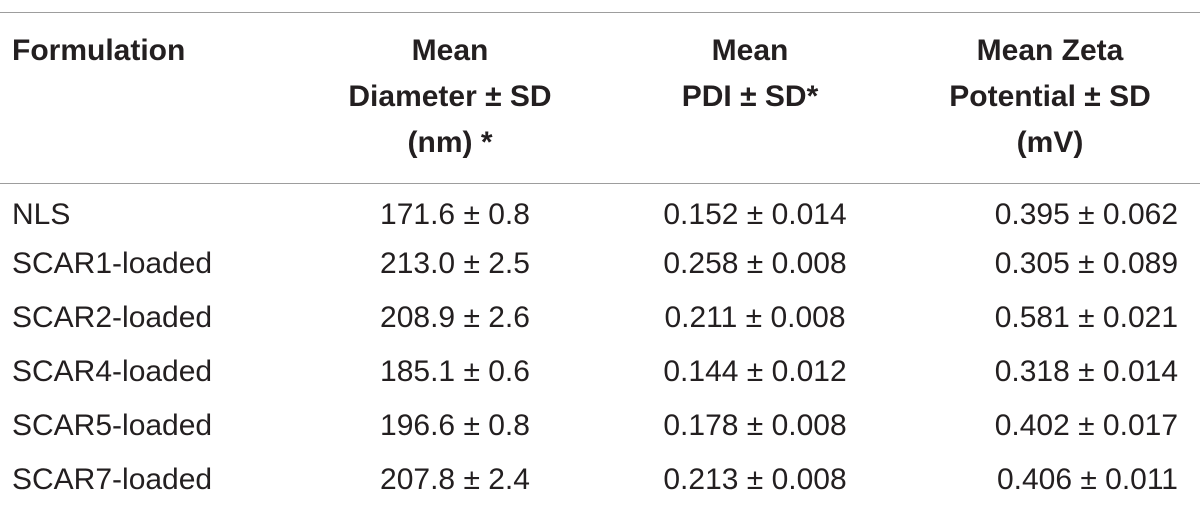 Image resolution: width=1200 pixels, height=519 pixels. Describe the element at coordinates (41, 214) in the screenshot. I see `cell-formulation: NLS` at that location.